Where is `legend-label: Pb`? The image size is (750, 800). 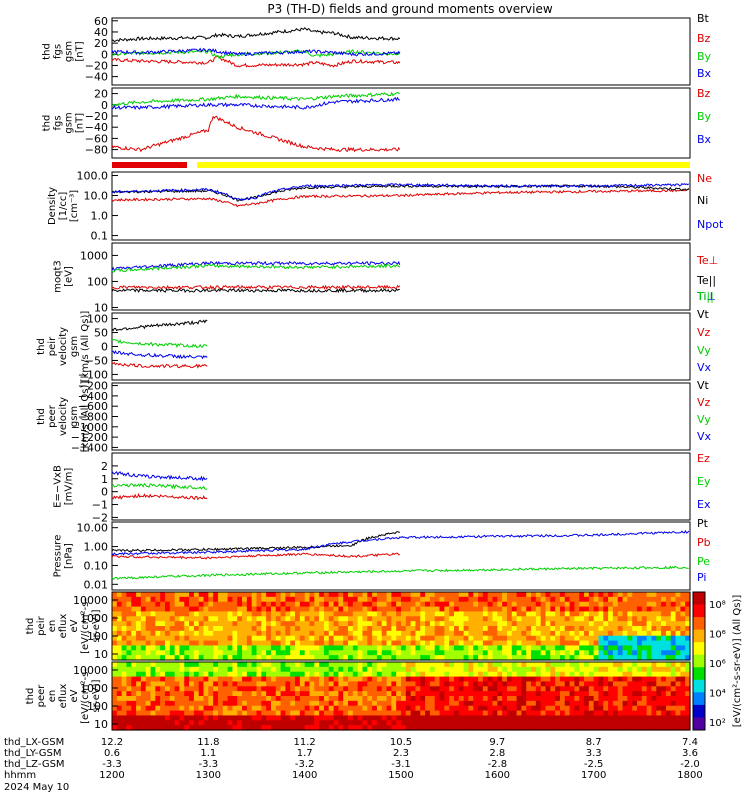
legend-label: Pb is located at coordinates (704, 542).